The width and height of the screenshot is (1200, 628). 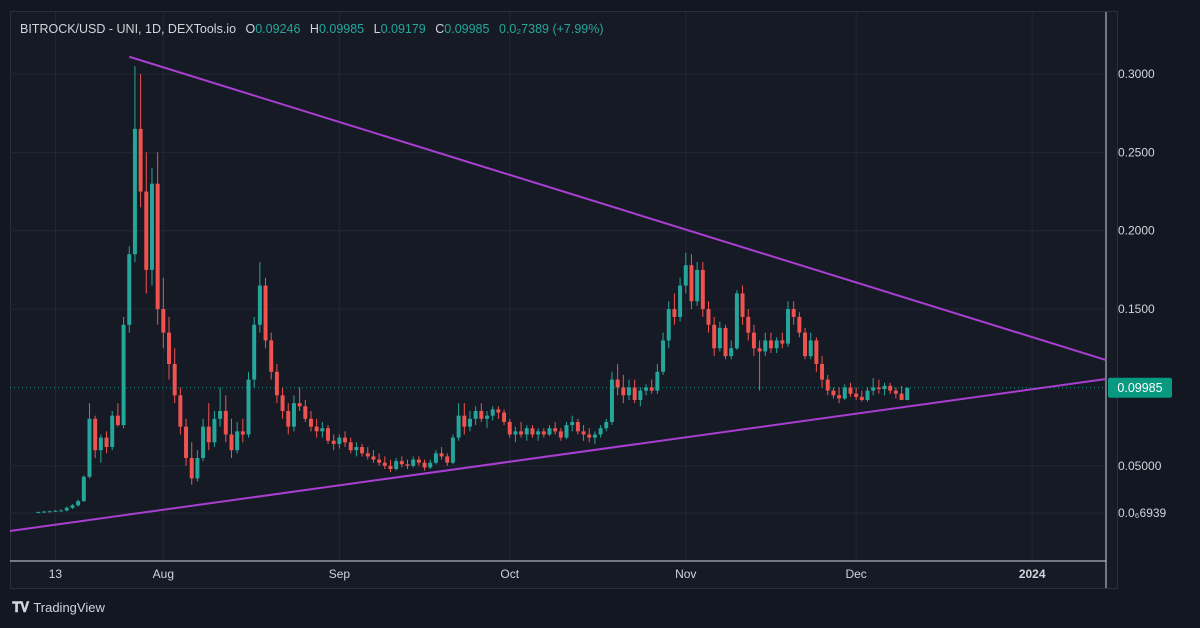 I want to click on x-tick-label: 2024, so click(x=1032, y=574).